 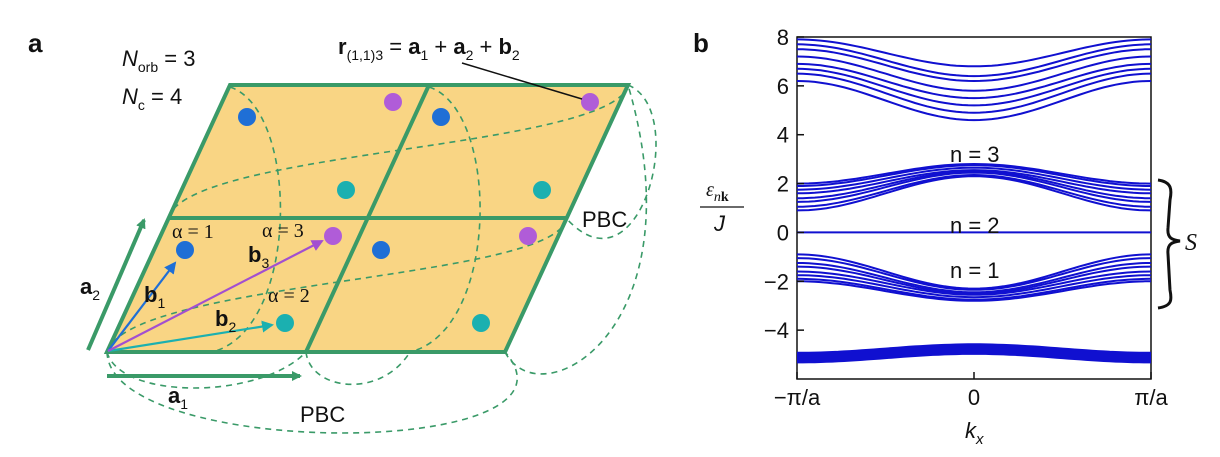 I want to click on set-brace, so click(x=1169, y=244).